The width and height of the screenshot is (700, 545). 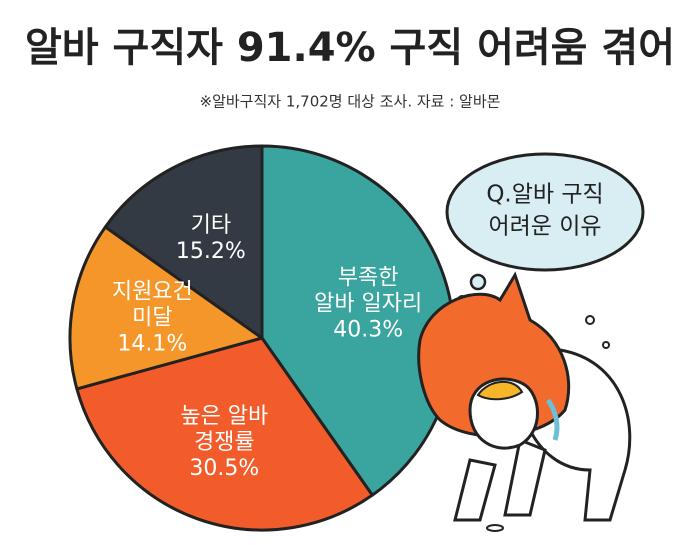 I want to click on slice-value-label: 15.2%, so click(x=211, y=251).